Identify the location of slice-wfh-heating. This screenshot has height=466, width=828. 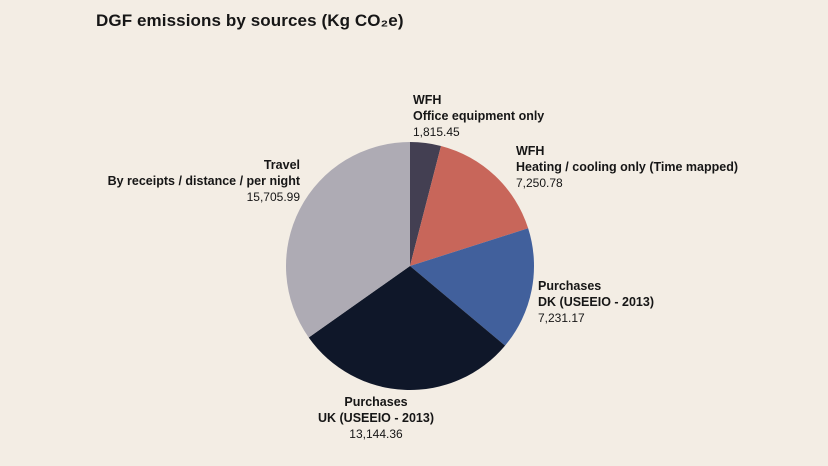
(469, 205).